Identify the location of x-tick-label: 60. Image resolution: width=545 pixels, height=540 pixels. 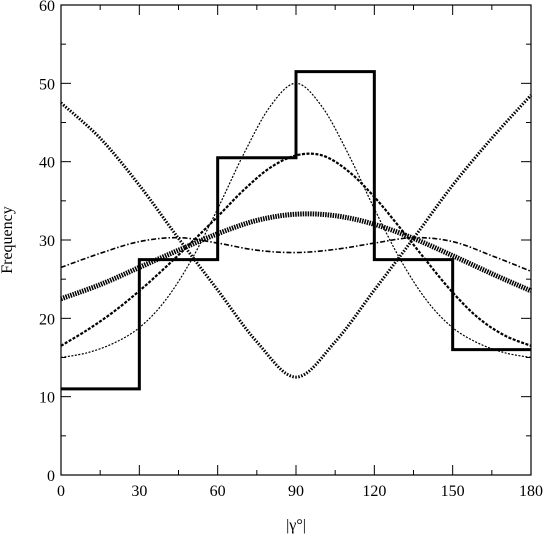
(218, 491).